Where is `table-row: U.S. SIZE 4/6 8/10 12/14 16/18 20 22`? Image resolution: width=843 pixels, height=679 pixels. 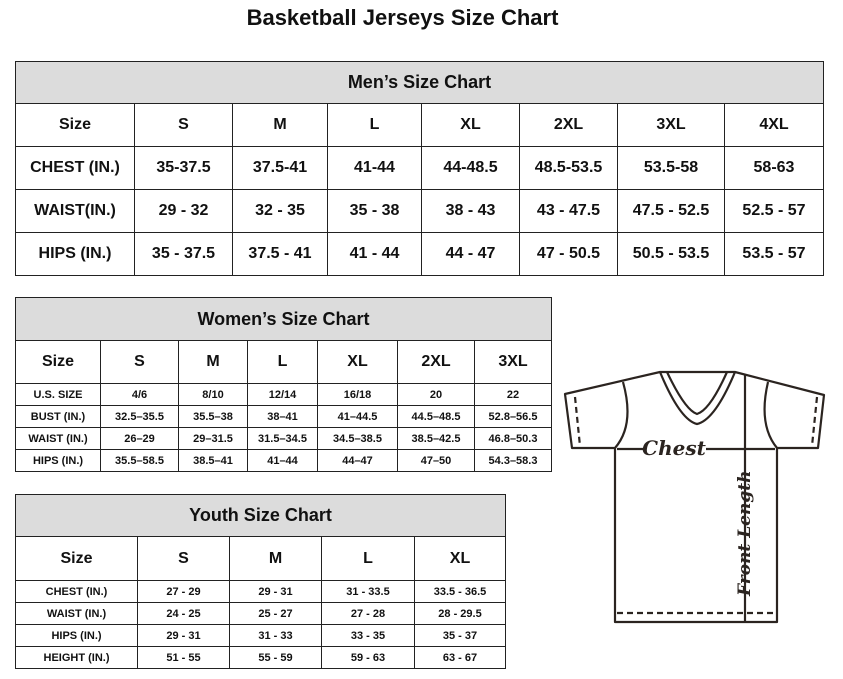 table-row: U.S. SIZE 4/6 8/10 12/14 16/18 20 22 is located at coordinates (284, 394).